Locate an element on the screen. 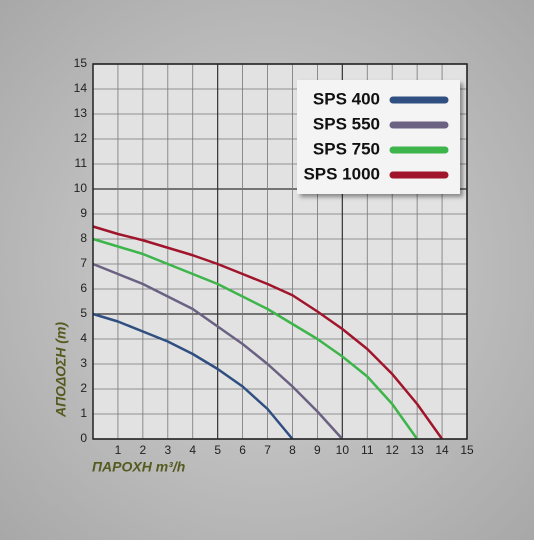 The height and width of the screenshot is (545, 534). legend-label: SPS 750 is located at coordinates (346, 148).